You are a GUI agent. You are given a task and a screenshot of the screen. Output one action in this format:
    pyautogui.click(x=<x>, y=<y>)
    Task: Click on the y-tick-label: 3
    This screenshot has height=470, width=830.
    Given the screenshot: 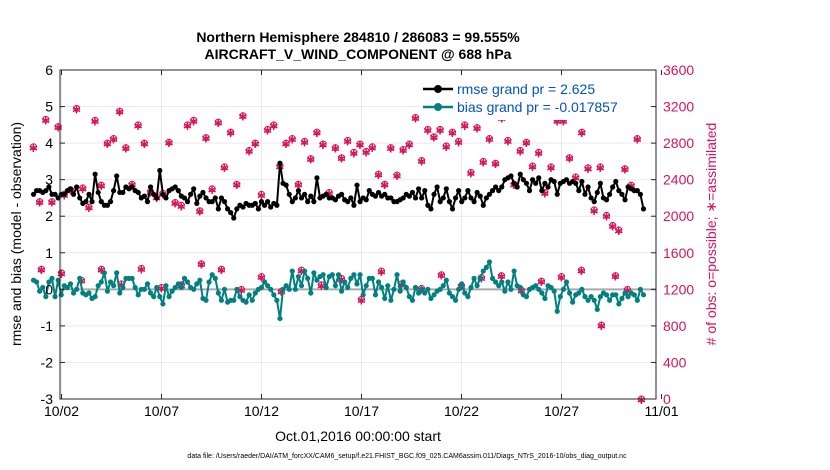 What is the action you would take?
    pyautogui.click(x=49, y=180)
    